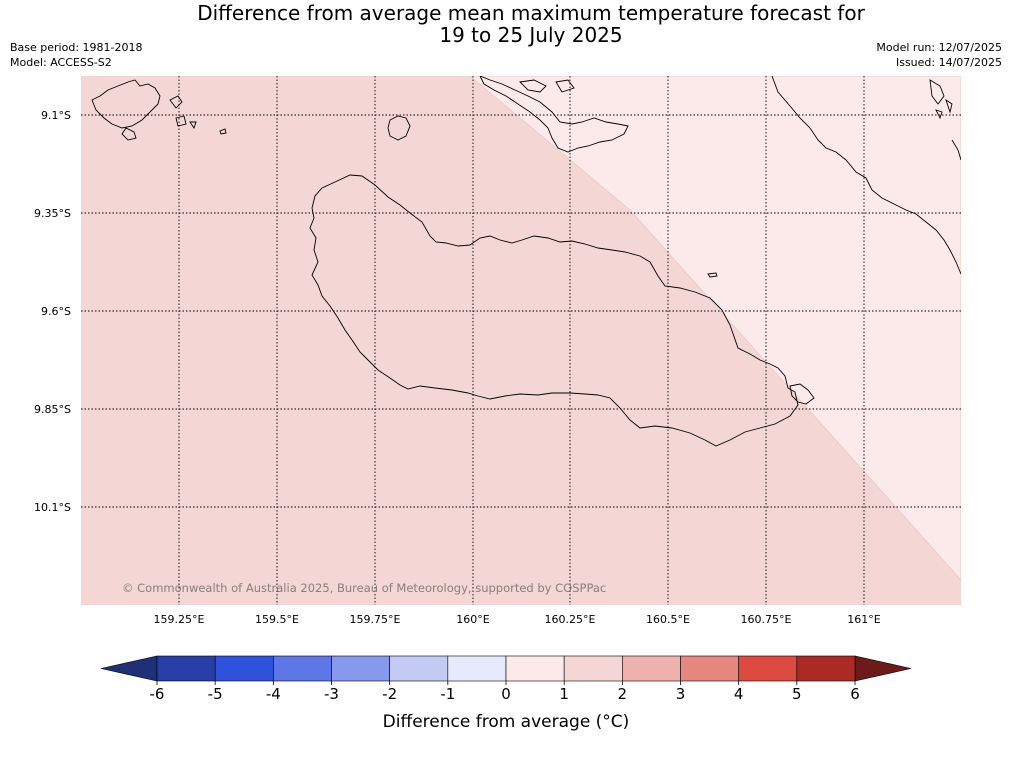  I want to click on lon-label: 159.75°E, so click(375, 619).